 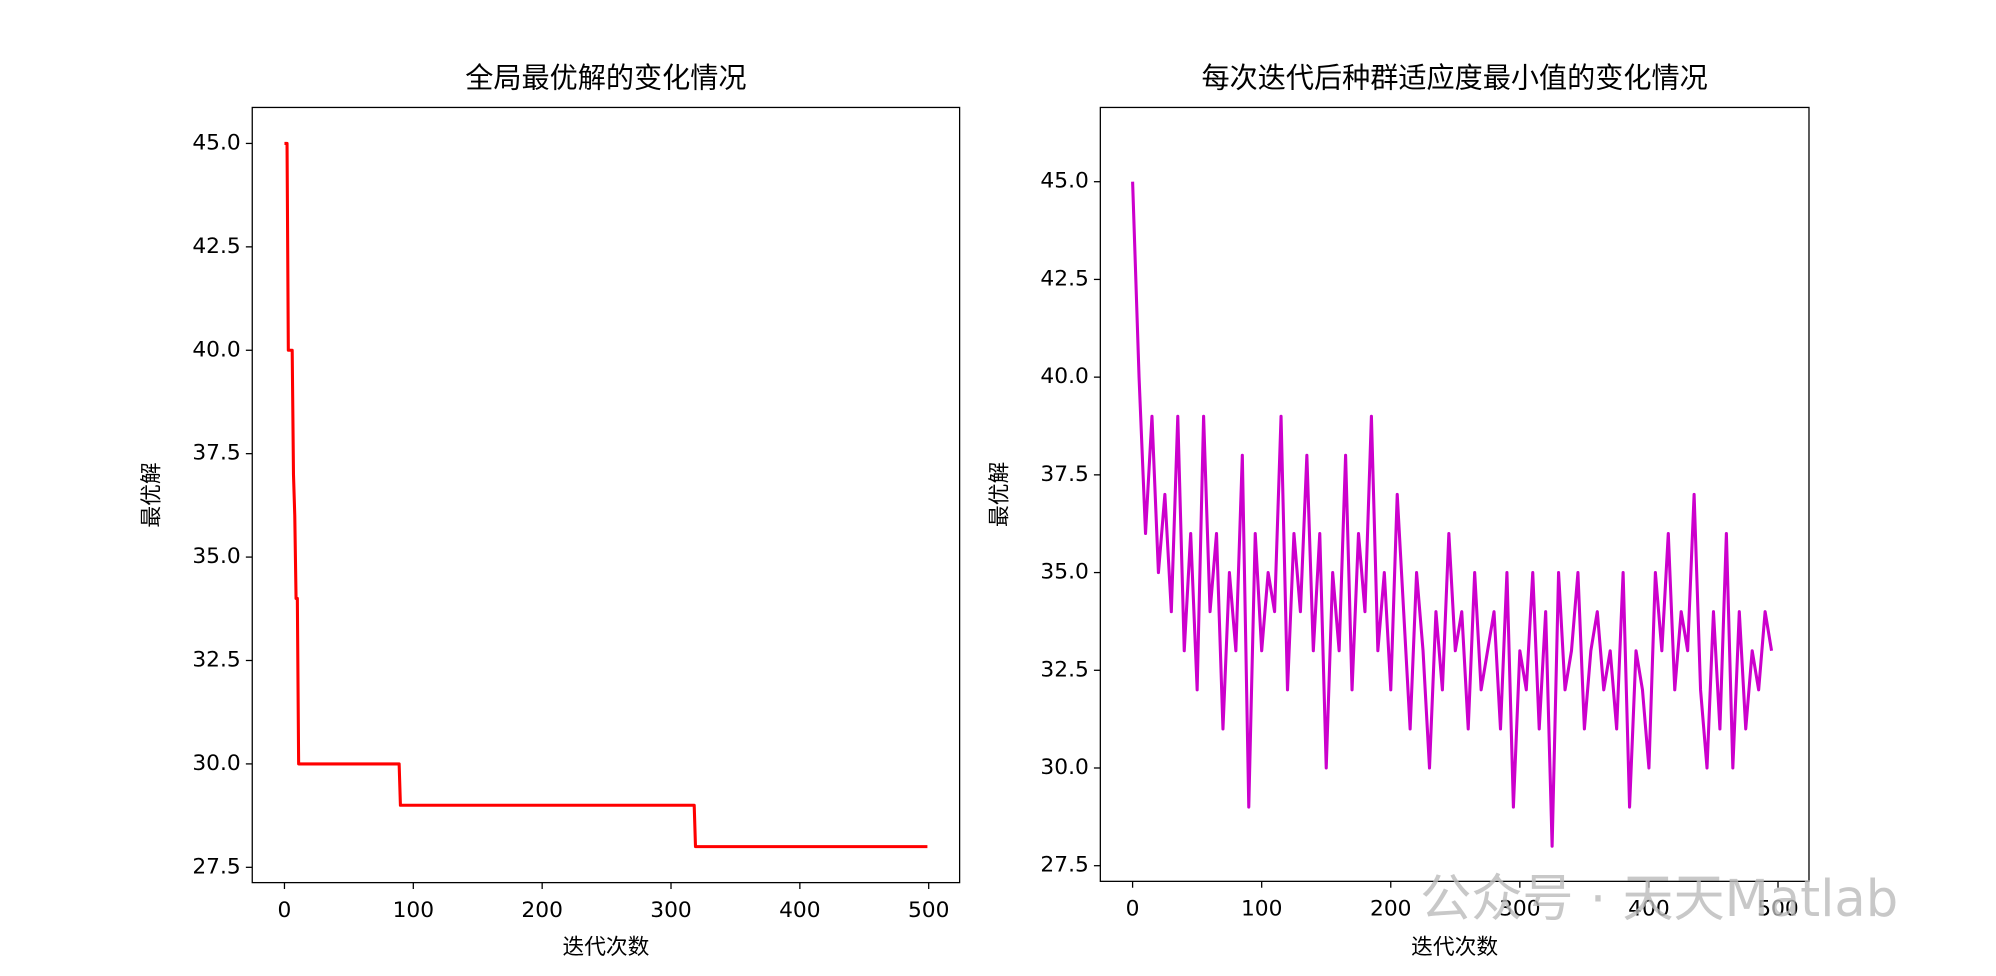 I want to click on chart-title: 每次迭代后种群适应度最小值的变化情况, so click(x=1455, y=77).